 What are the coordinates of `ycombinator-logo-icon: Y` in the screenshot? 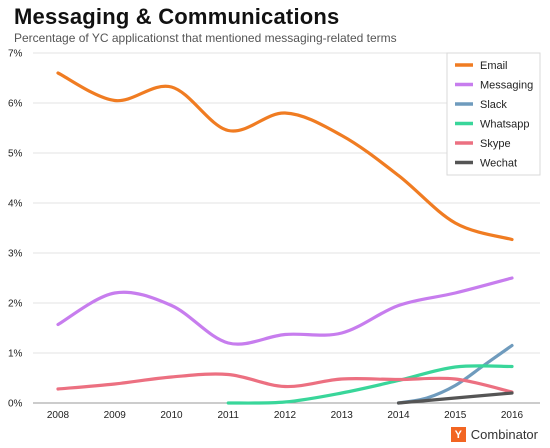 It's located at (458, 434).